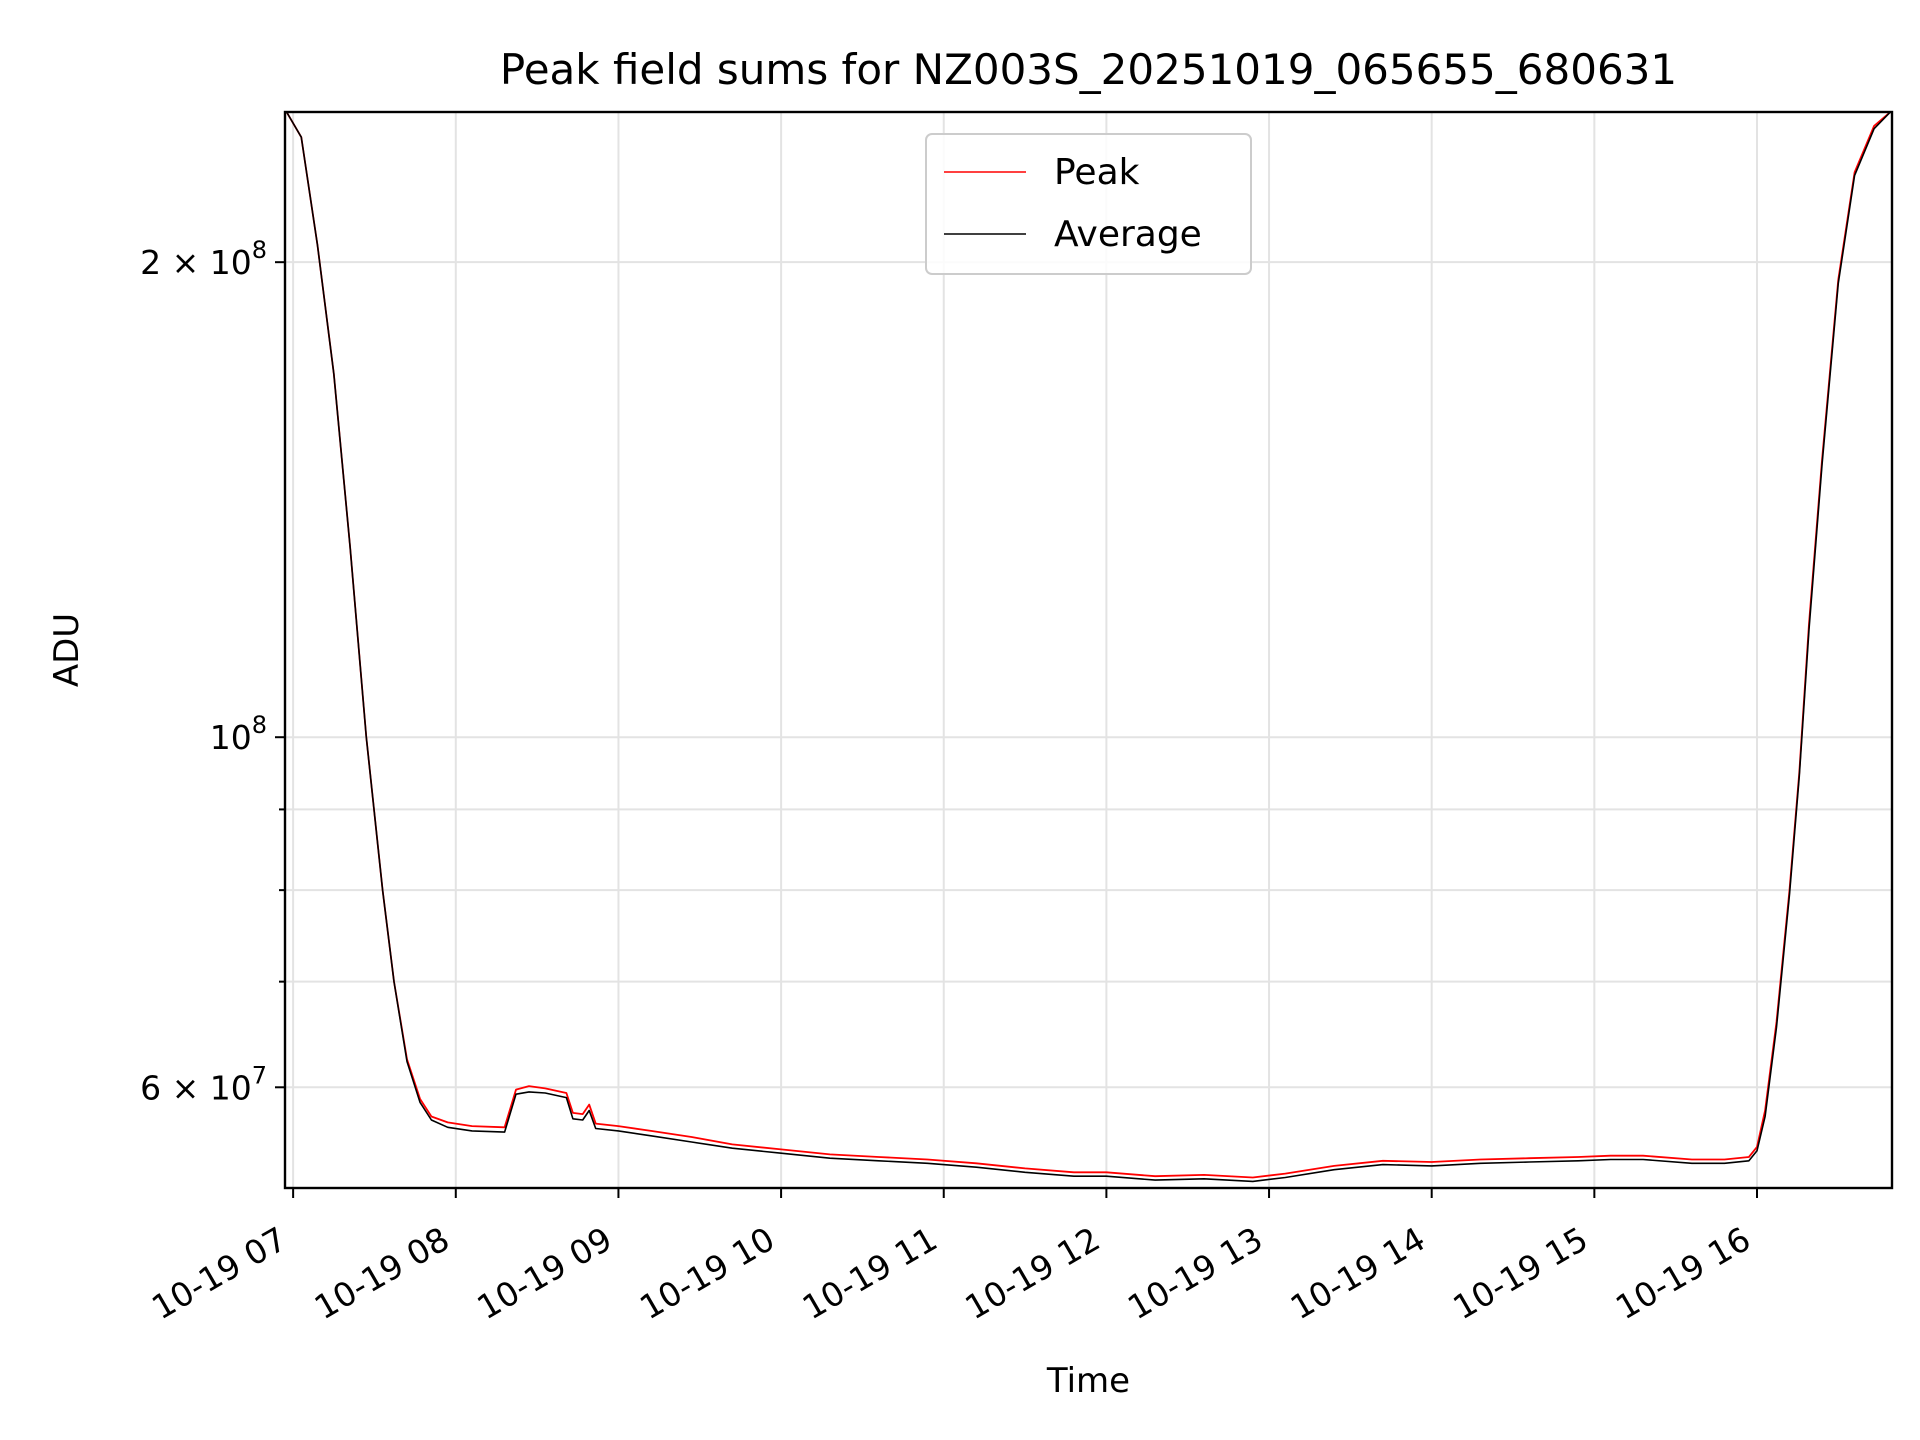 The height and width of the screenshot is (1440, 1920). I want to click on legend-box, so click(1088, 204).